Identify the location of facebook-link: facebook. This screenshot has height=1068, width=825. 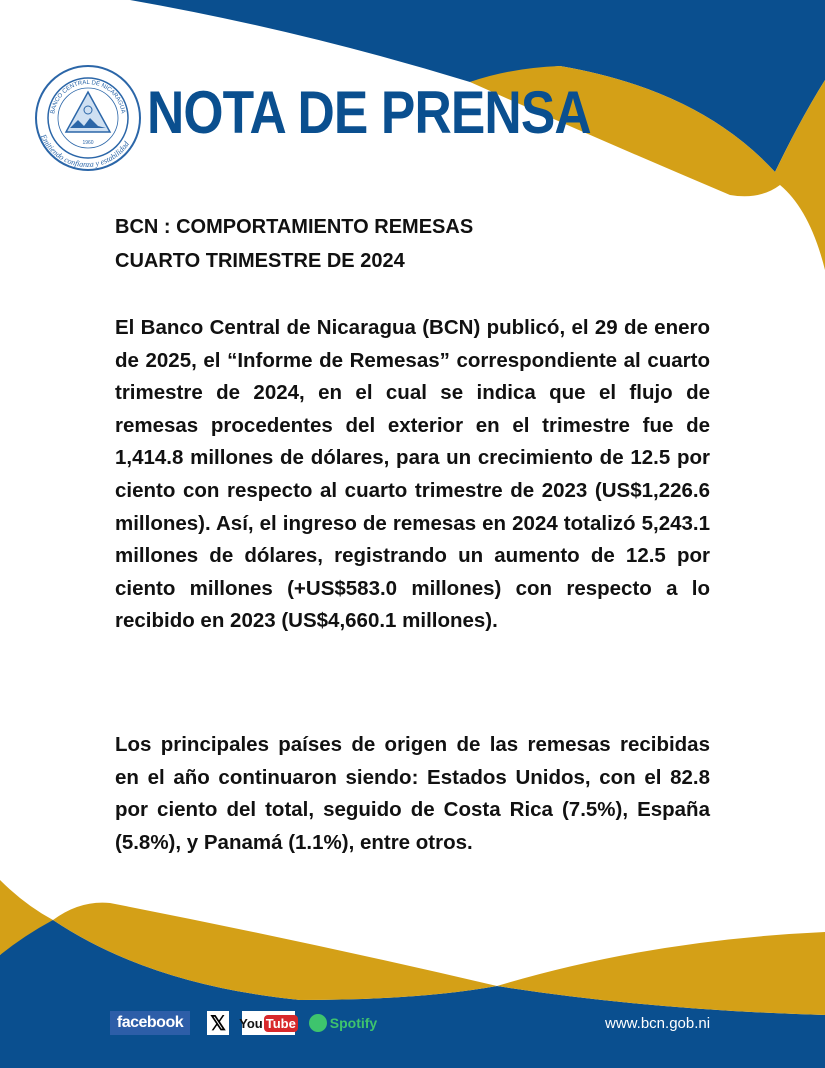
(150, 1023).